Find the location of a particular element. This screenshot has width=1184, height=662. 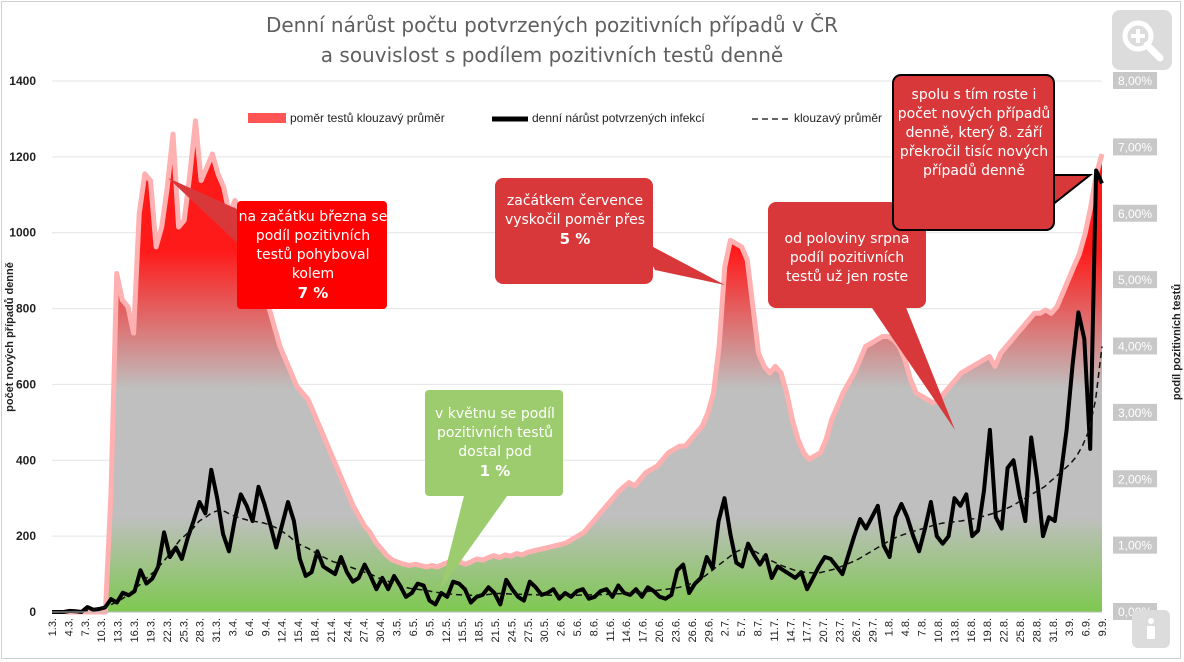

x-tick-label: 31.8. is located at coordinates (1054, 630).